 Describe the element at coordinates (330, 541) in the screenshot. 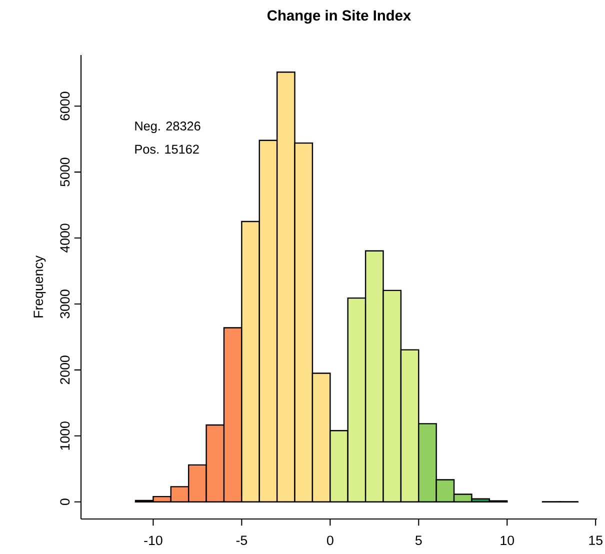

I see `x-tick-label: 0` at that location.